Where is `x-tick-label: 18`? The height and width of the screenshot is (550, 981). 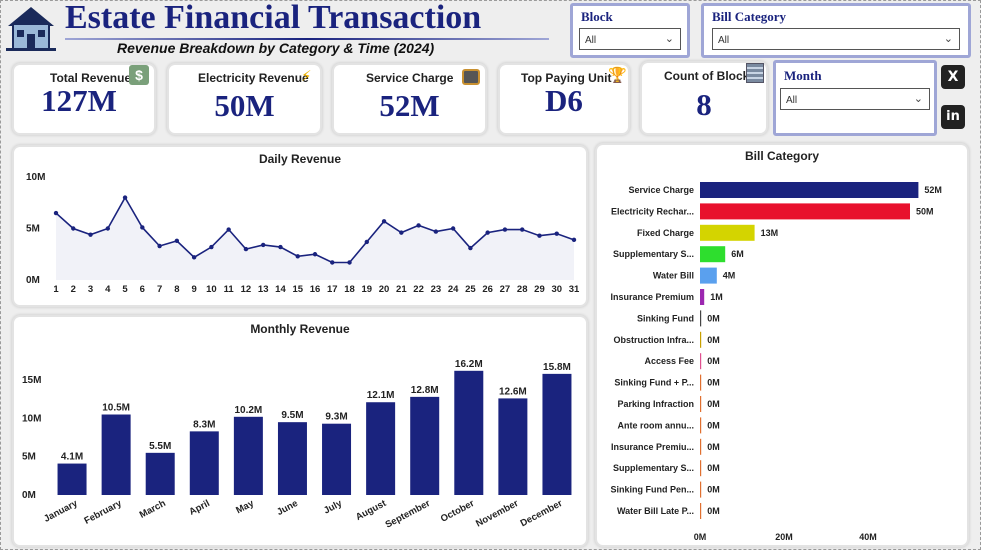
x-tick-label: 18 is located at coordinates (349, 289).